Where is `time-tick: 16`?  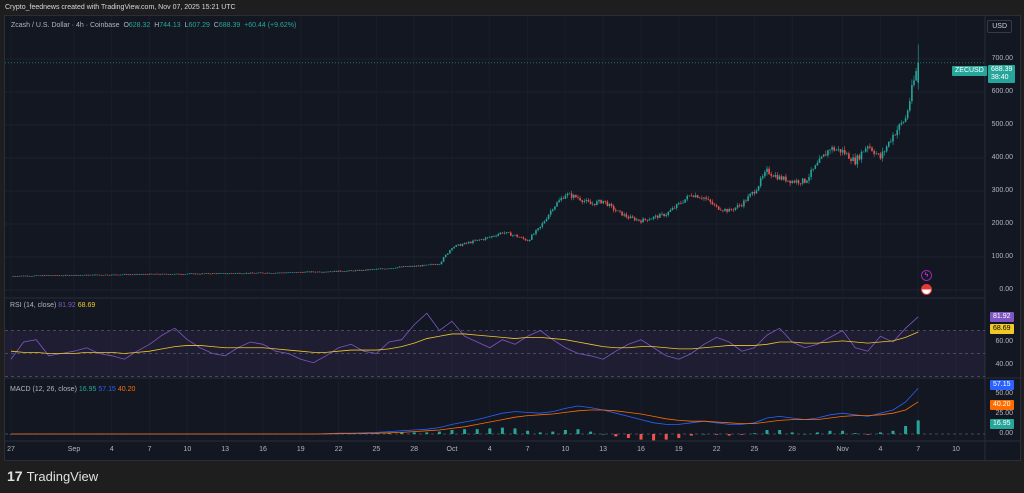 time-tick: 16 is located at coordinates (641, 449).